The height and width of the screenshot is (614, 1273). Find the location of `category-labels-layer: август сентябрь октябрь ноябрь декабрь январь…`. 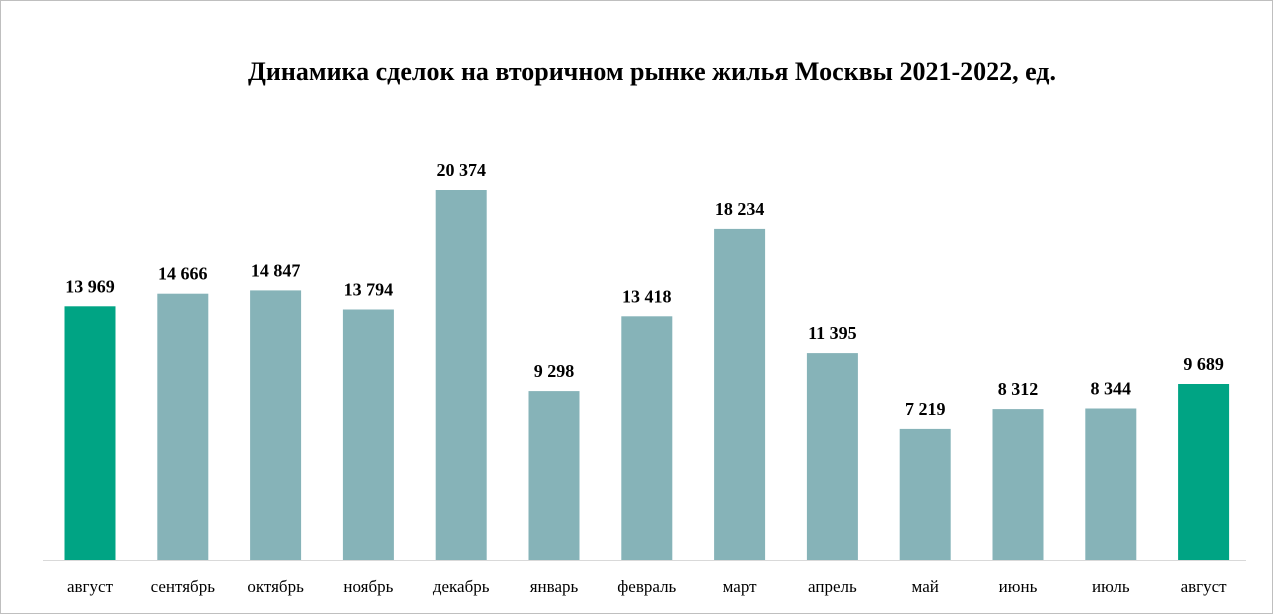

category-labels-layer: август сентябрь октябрь ноябрь декабрь январь… is located at coordinates (647, 586).